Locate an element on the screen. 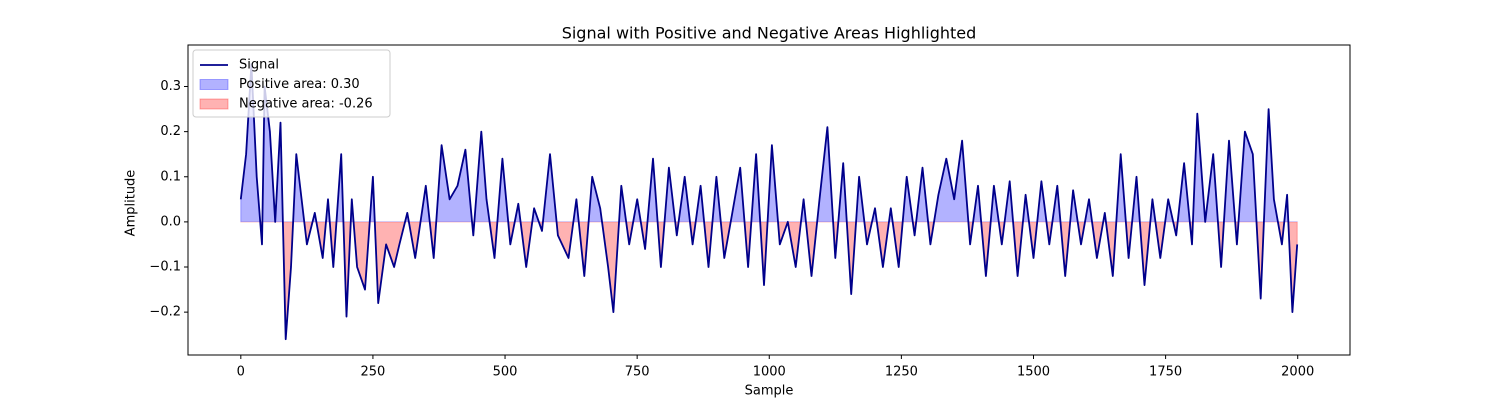 The width and height of the screenshot is (1500, 400). x-tick-label: 1000 is located at coordinates (769, 372).